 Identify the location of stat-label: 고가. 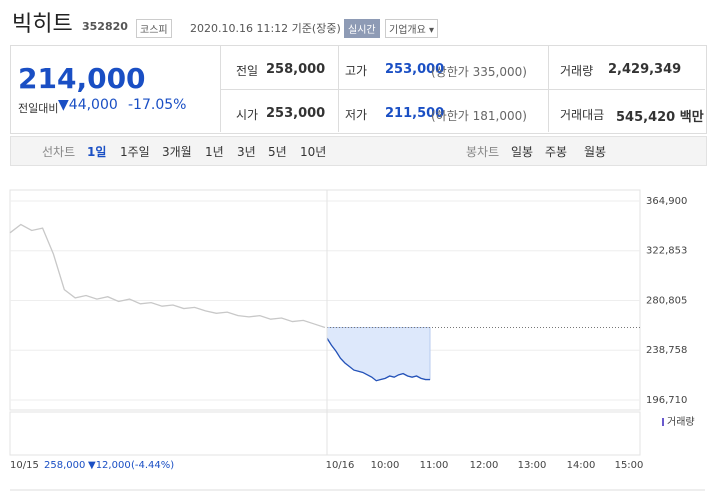
(356, 71).